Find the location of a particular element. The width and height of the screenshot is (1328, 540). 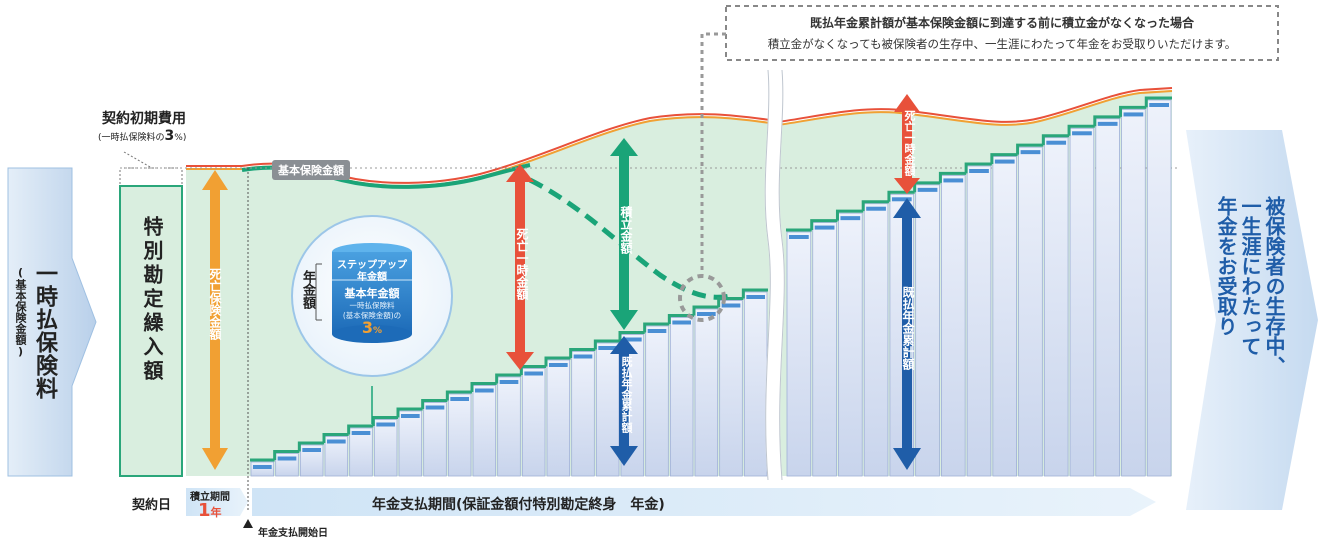

lump-sum-arrow is located at coordinates (52, 322).